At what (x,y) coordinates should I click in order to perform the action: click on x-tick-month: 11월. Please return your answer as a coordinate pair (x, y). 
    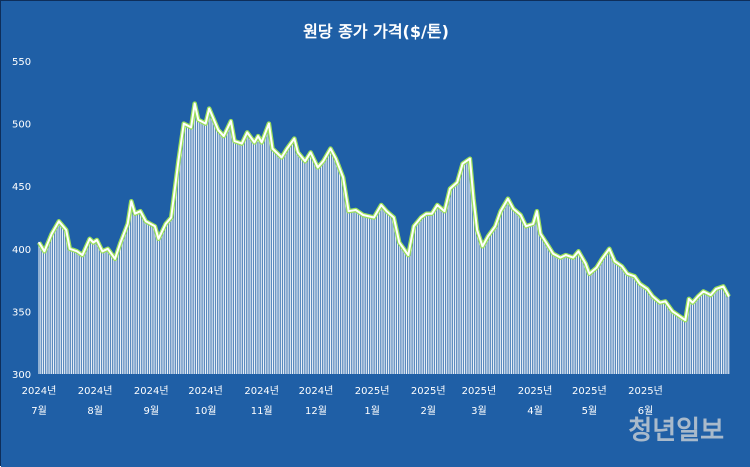
    Looking at the image, I should click on (262, 411).